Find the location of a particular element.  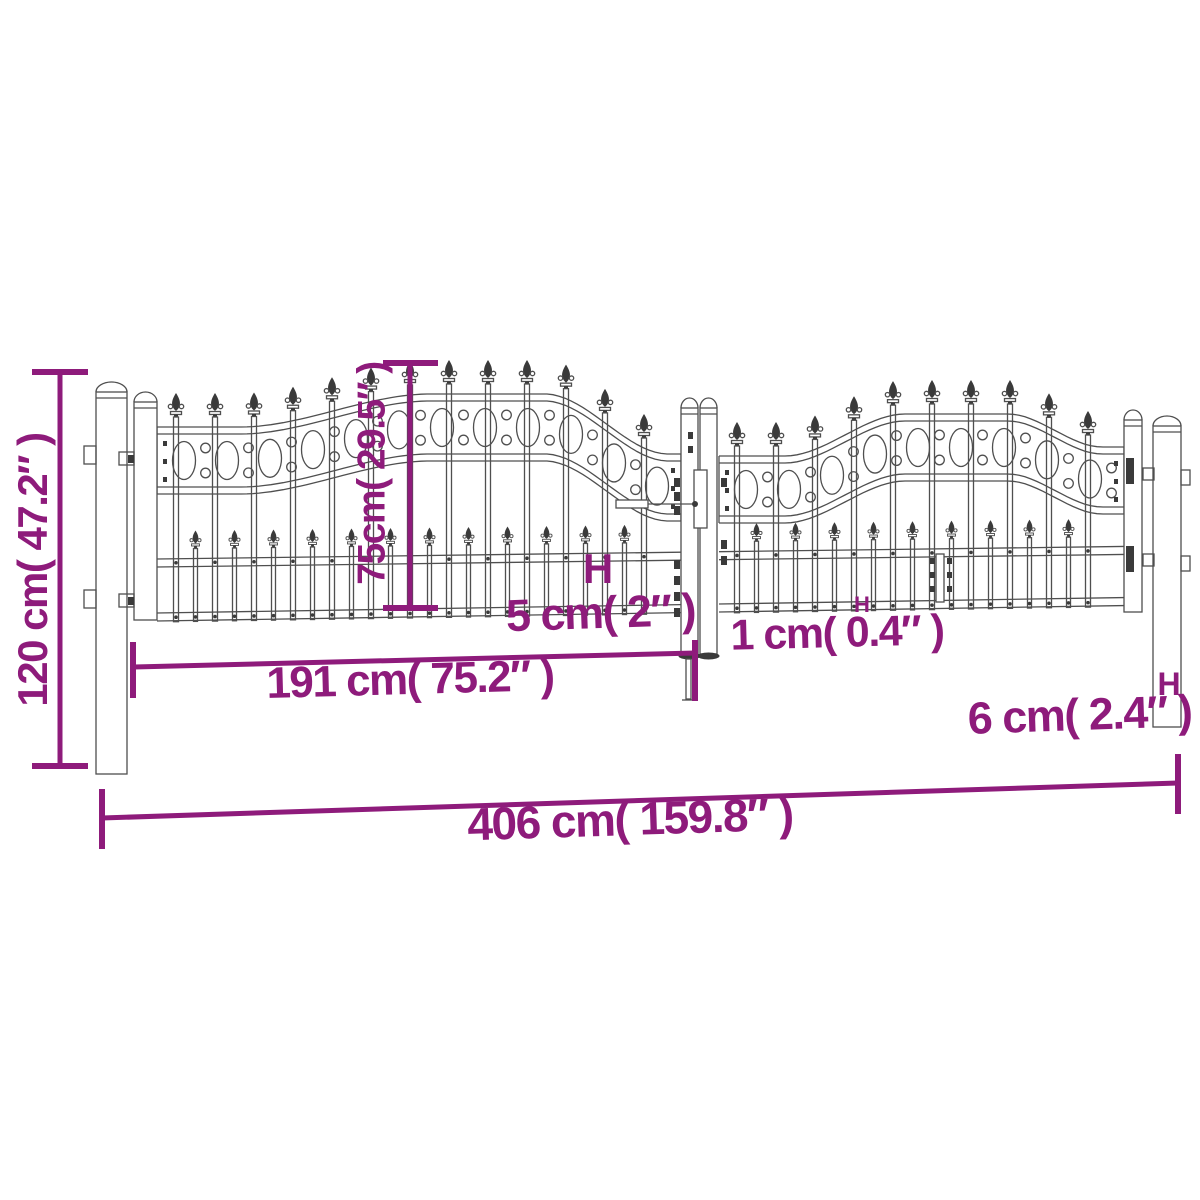

dim-leaf-gap-label: 1 cm( 0.4″ ) is located at coordinates (837, 633).